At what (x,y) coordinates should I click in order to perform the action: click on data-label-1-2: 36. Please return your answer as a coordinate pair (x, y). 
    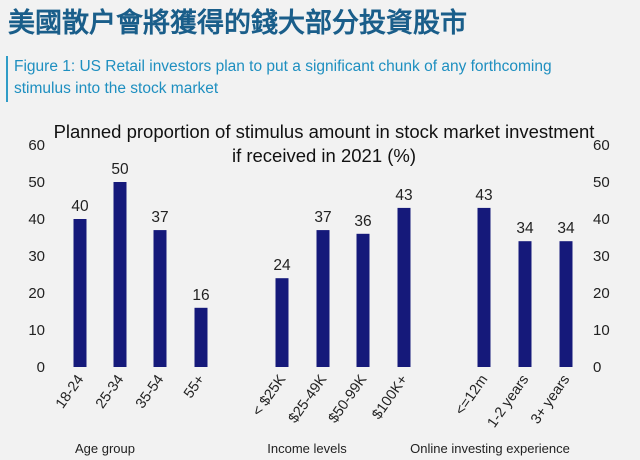
    Looking at the image, I should click on (362, 221).